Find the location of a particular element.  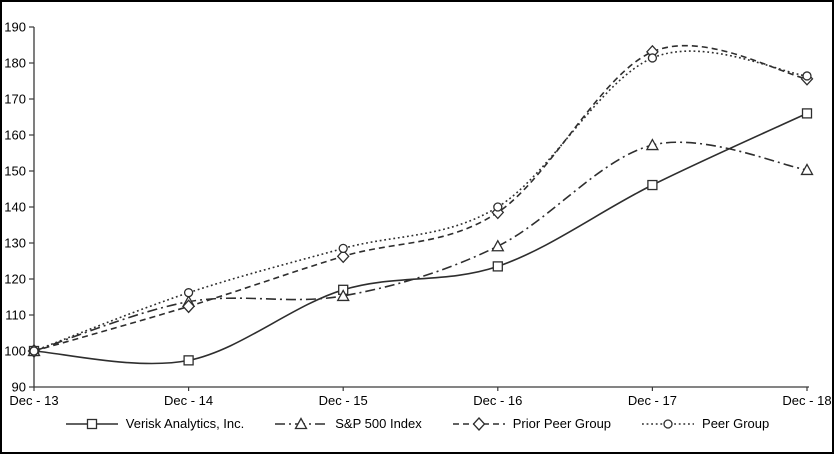

x-tick-label: Dec - 18 is located at coordinates (806, 400).